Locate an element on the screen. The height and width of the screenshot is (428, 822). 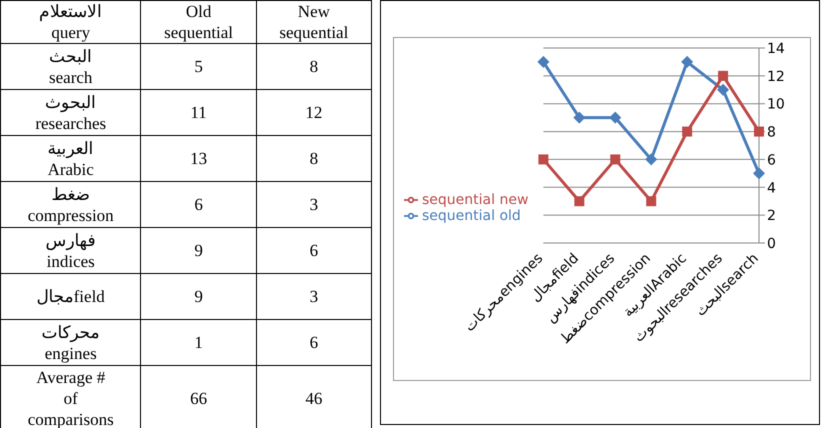
data-label: 1 is located at coordinates (198, 343).